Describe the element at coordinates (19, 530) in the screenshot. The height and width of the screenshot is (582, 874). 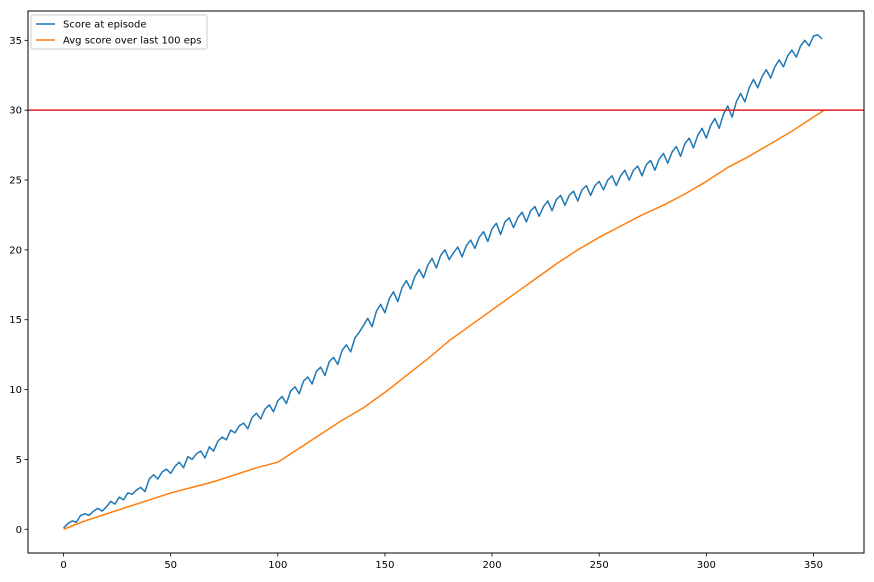
I see `y-tick-label: 0` at that location.